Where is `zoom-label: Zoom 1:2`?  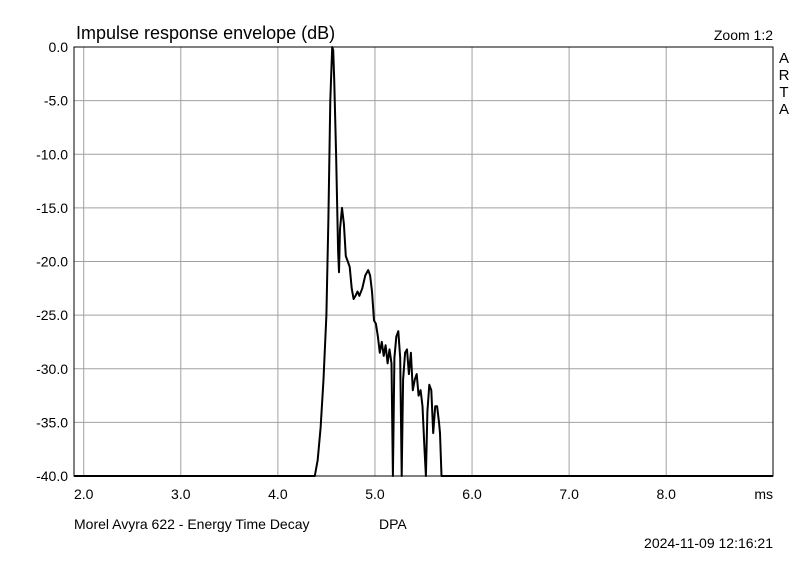 zoom-label: Zoom 1:2 is located at coordinates (743, 35).